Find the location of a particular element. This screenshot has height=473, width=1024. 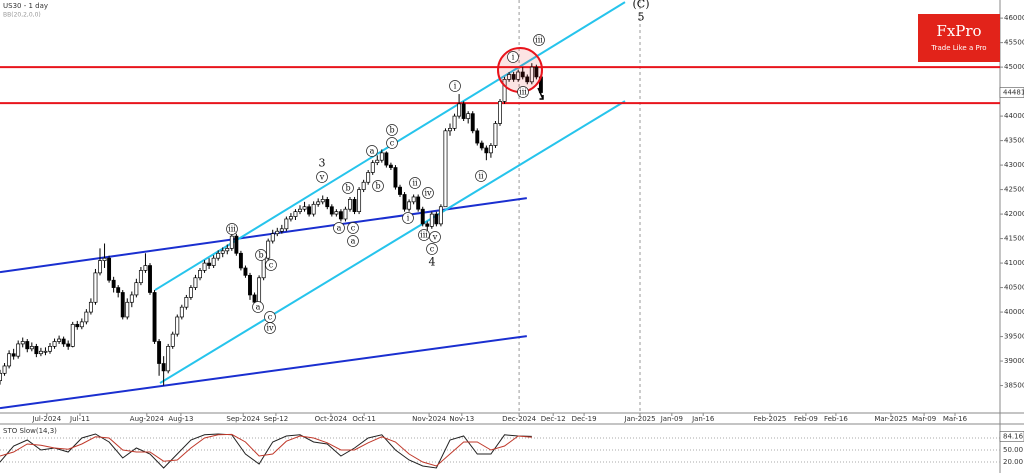

y-tick-label: 40500 is located at coordinates (1014, 288).